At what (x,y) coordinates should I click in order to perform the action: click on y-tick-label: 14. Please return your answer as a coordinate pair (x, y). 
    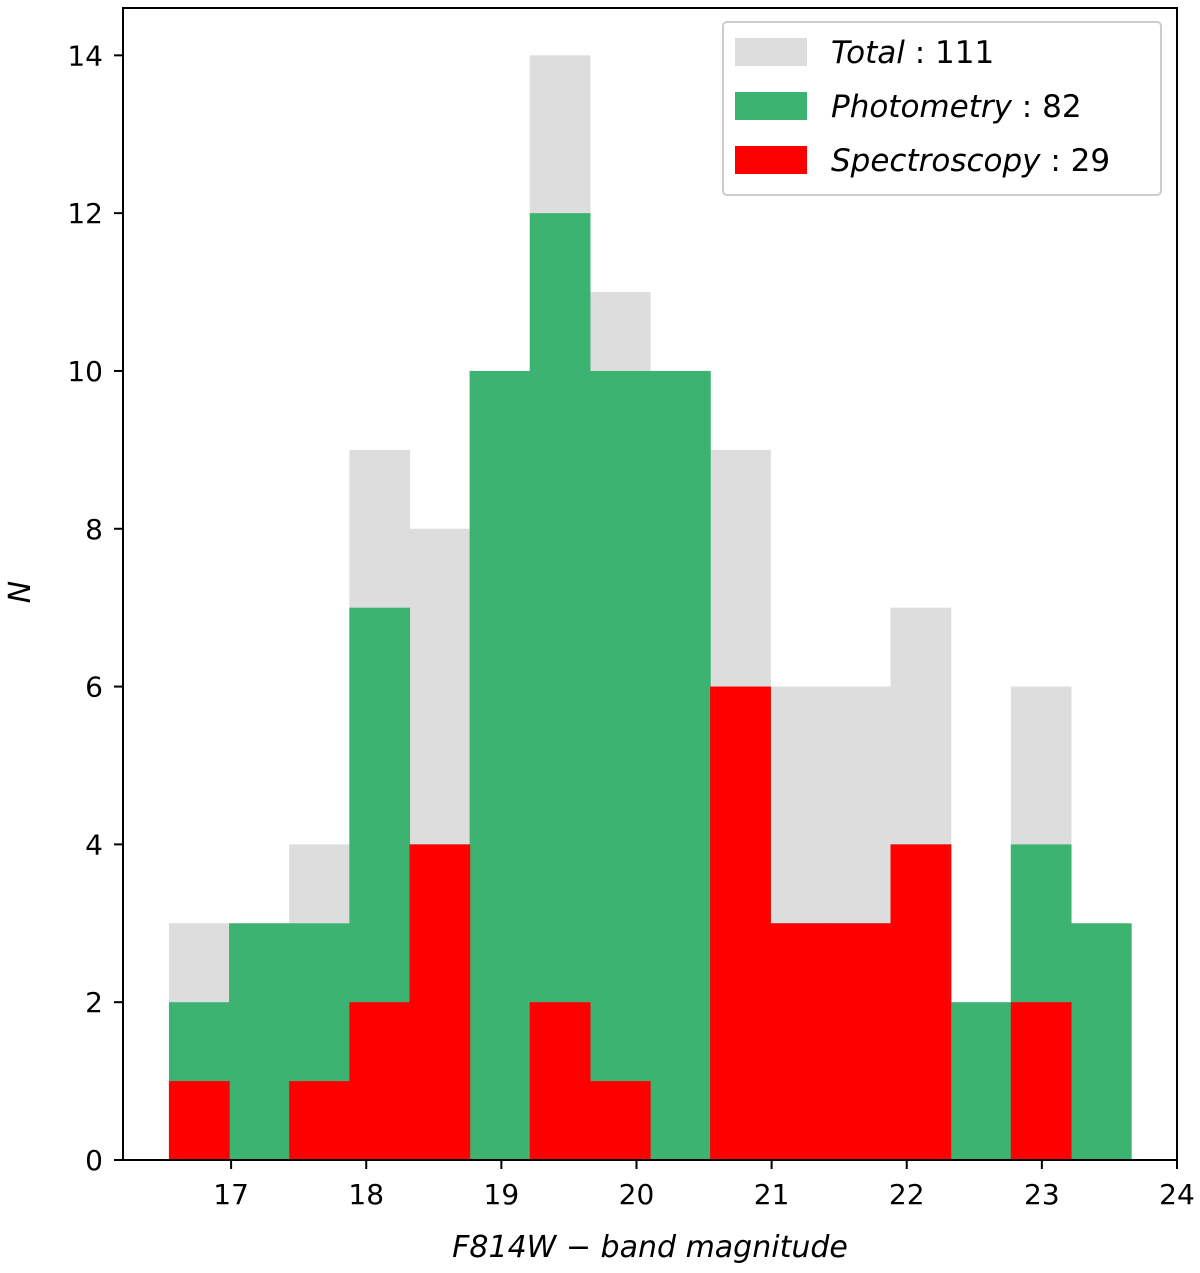
    Looking at the image, I should click on (85, 55).